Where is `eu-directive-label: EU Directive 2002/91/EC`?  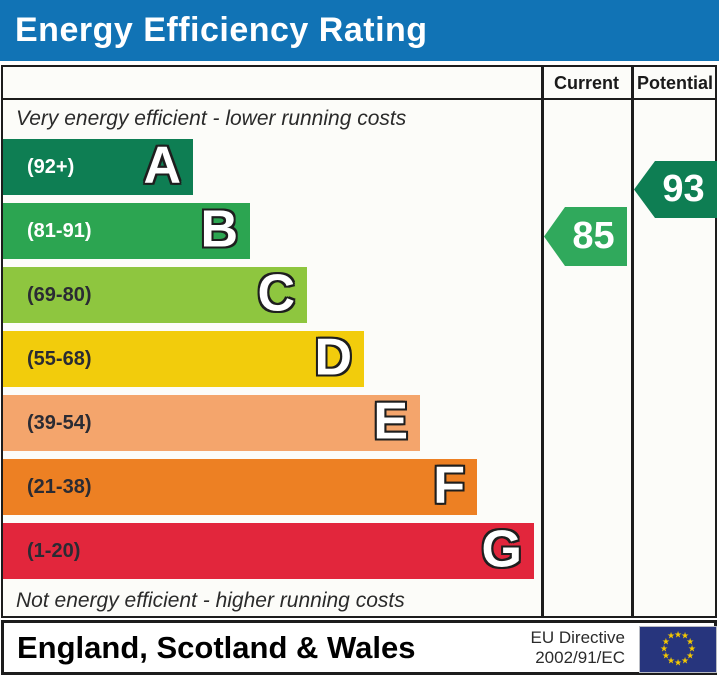 eu-directive-label: EU Directive 2002/91/EC is located at coordinates (578, 648).